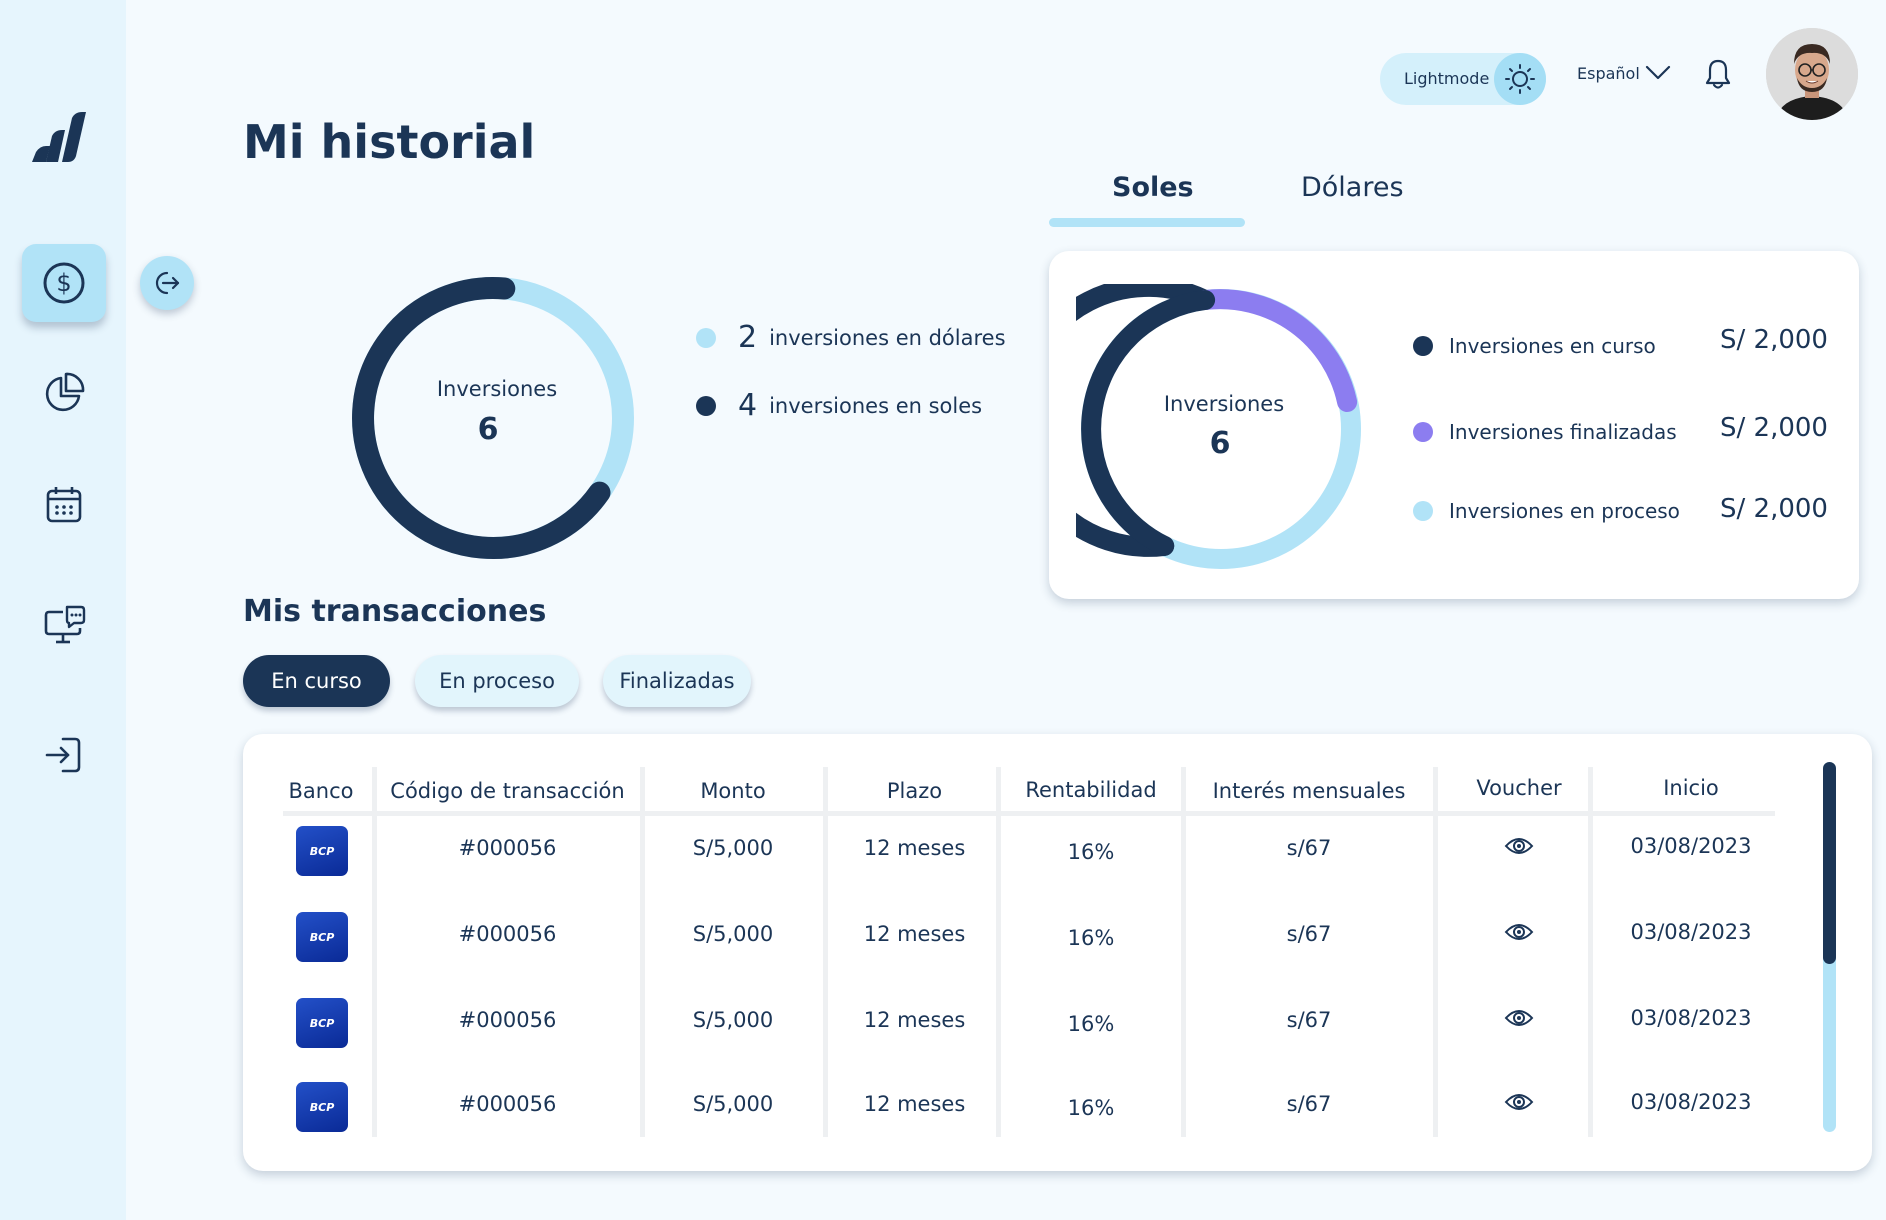 The image size is (1886, 1220). Describe the element at coordinates (1276, 350) in the screenshot. I see `finalizadas-arc` at that location.